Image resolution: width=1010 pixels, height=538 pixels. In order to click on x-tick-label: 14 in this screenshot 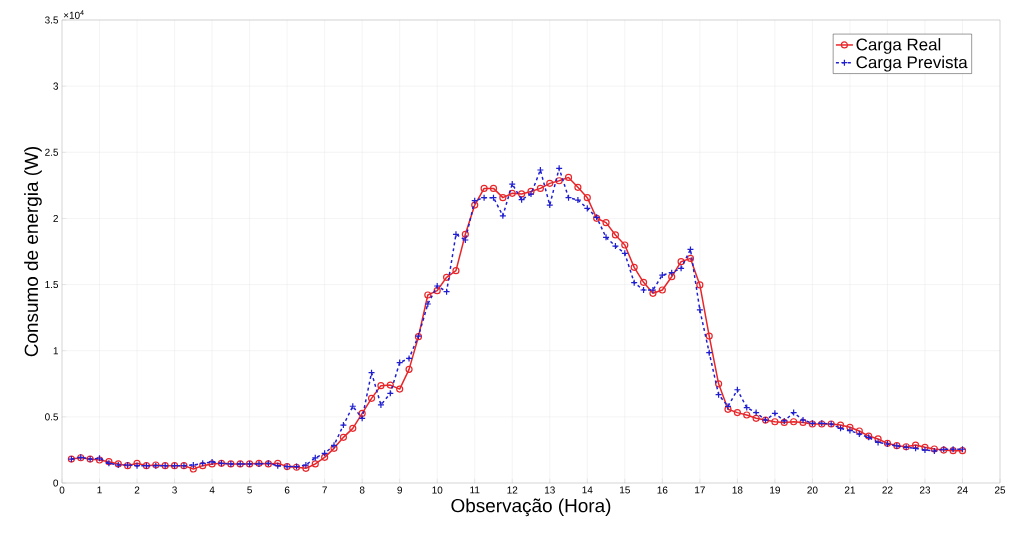, I will do `click(587, 490)`.